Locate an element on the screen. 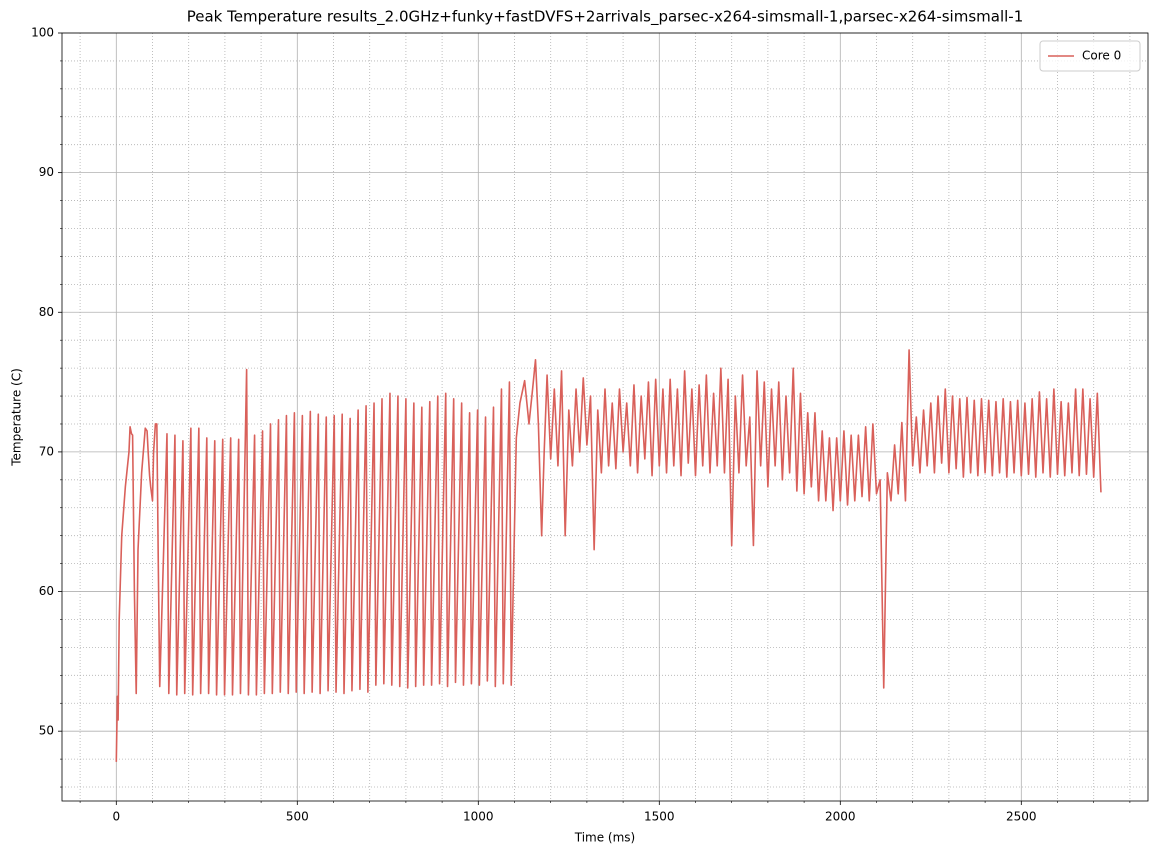 The height and width of the screenshot is (855, 1164). x-tick-label: 2000 is located at coordinates (840, 817).